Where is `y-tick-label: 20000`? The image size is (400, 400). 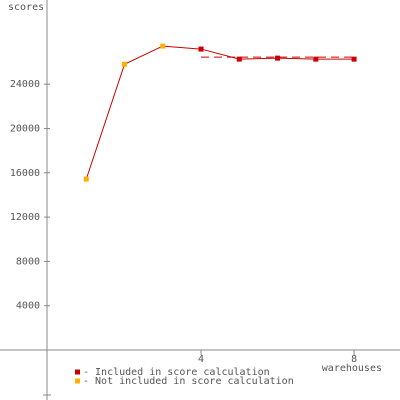
y-tick-label: 20000 is located at coordinates (25, 128).